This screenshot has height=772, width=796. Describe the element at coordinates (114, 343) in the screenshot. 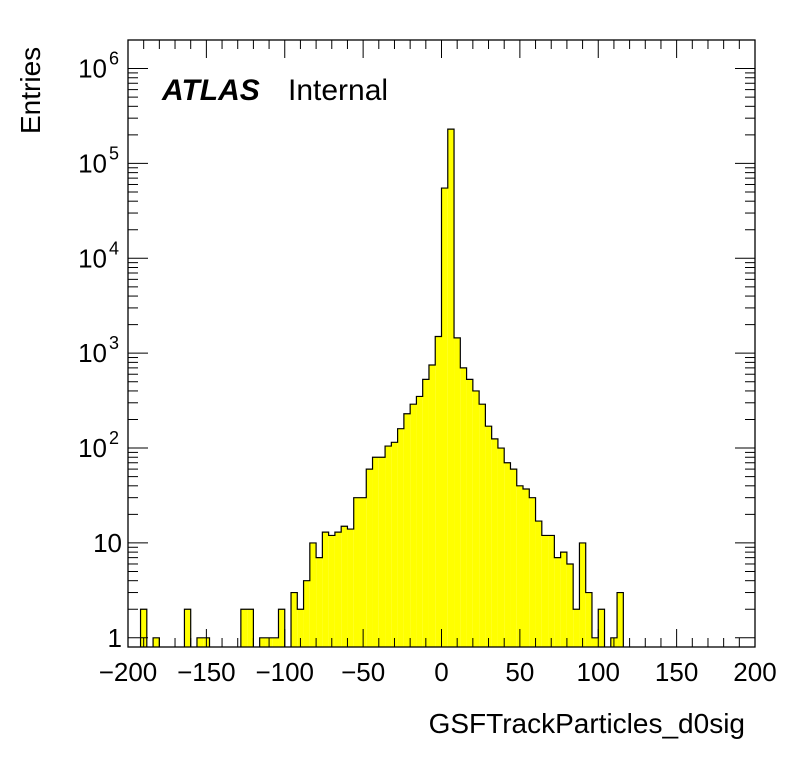

I see `y-tick-exponent: 3` at that location.